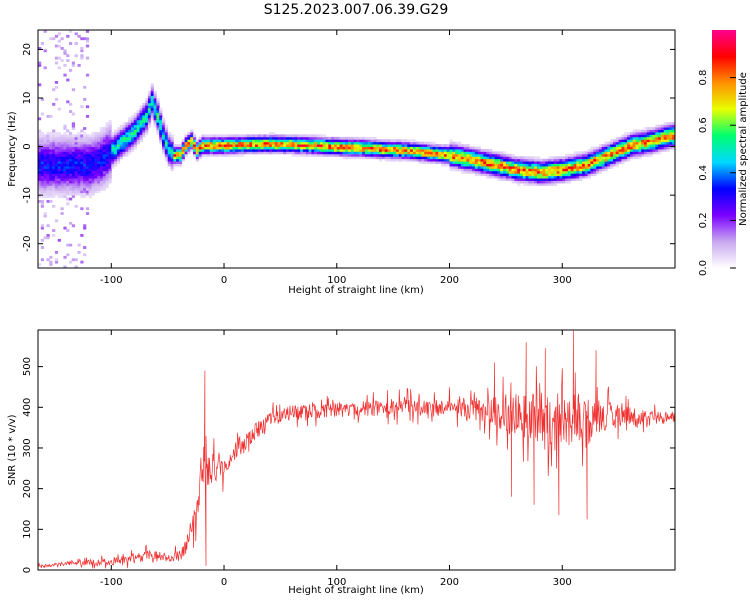 This screenshot has width=750, height=600. Describe the element at coordinates (336, 582) in the screenshot. I see `snr-x-tick-label: 100` at that location.